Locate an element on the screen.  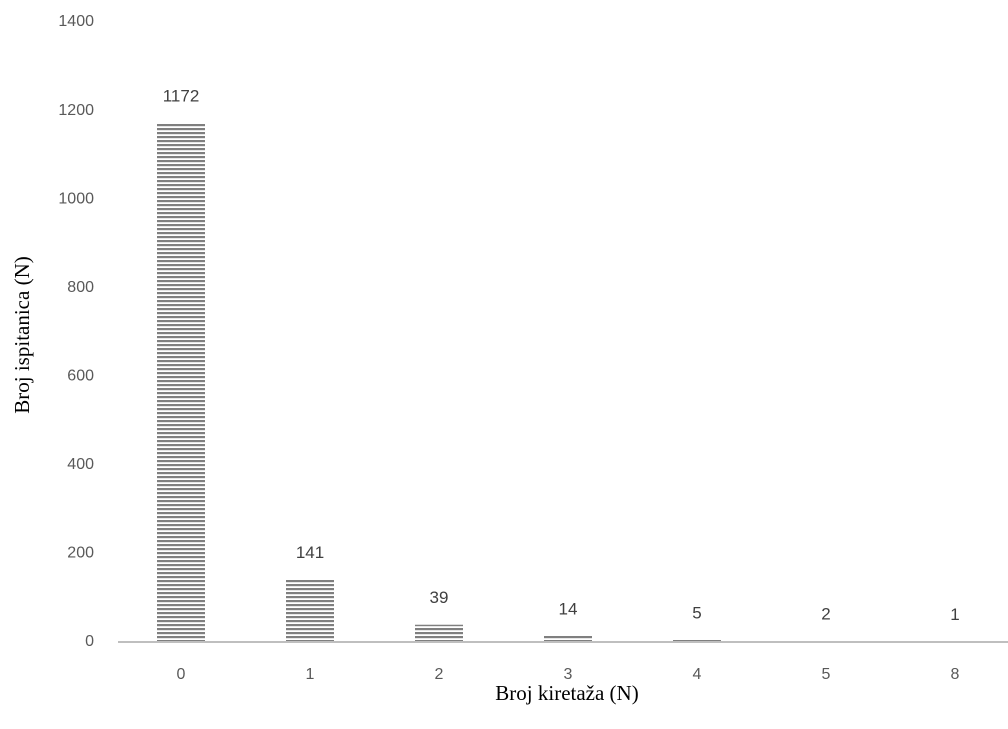
x-axis-ticks: 0 1 2 3 4 5 8 is located at coordinates (568, 674).